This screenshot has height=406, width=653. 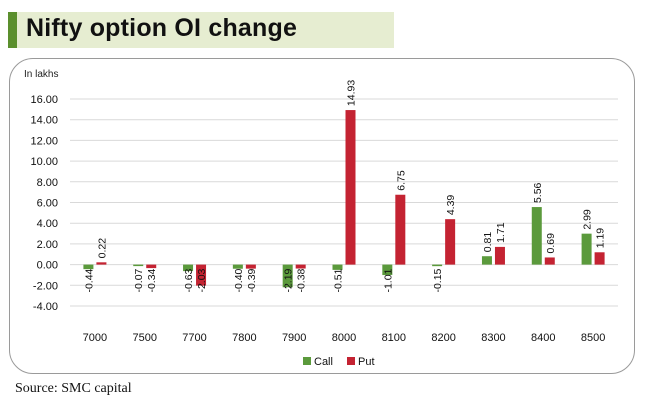 I want to click on data-label: 1.19, so click(x=601, y=238).